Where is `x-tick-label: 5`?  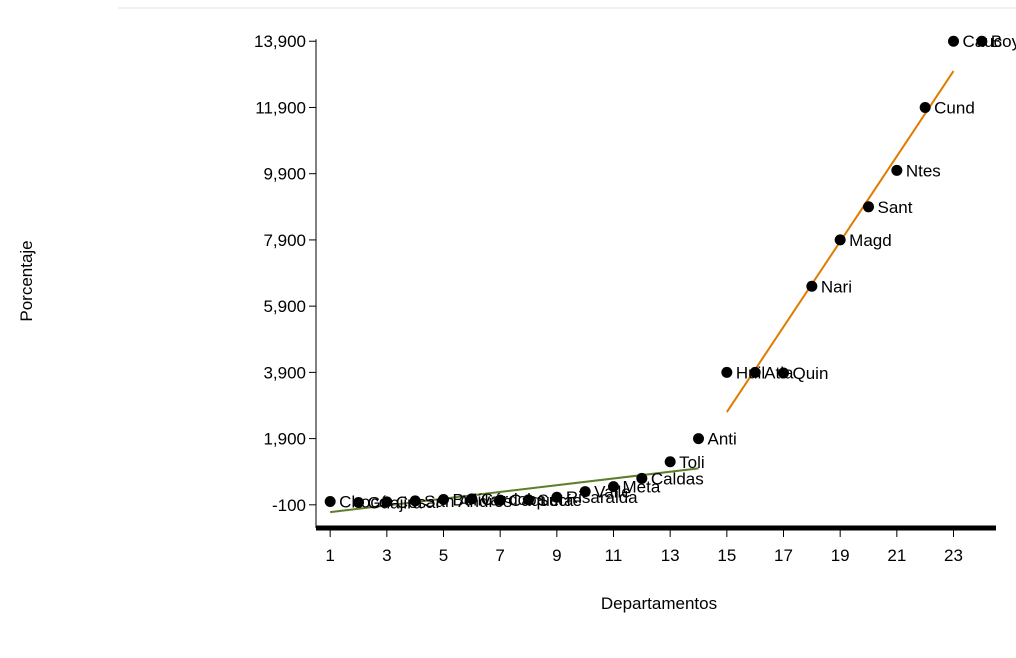
x-tick-label: 5 is located at coordinates (443, 555).